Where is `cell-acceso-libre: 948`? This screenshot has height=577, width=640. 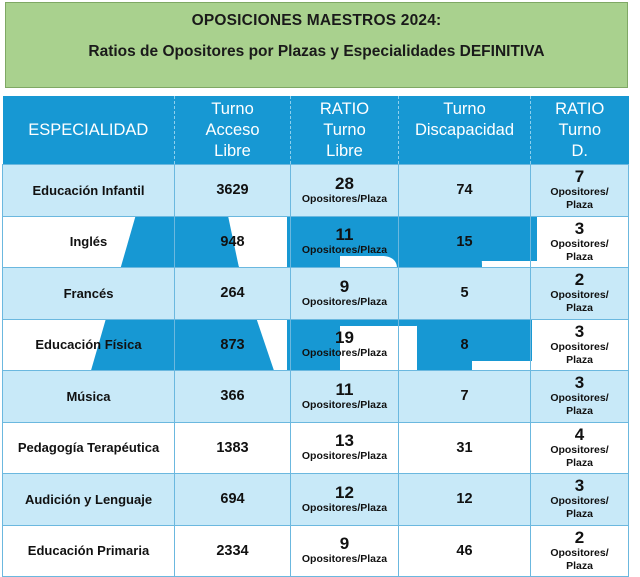 cell-acceso-libre: 948 is located at coordinates (232, 241).